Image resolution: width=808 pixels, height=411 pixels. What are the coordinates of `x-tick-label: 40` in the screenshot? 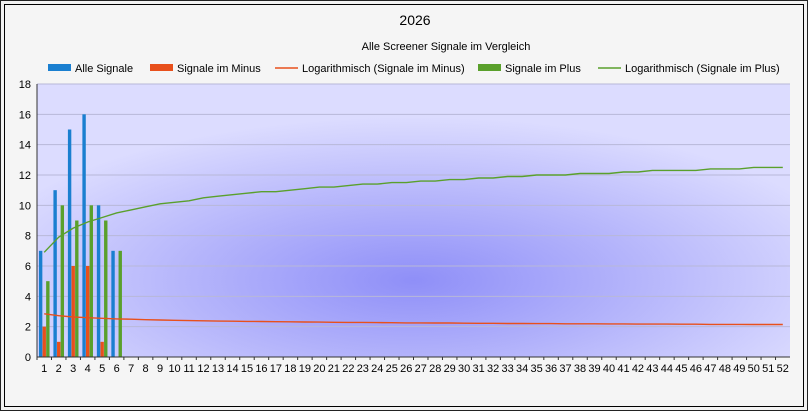 It's located at (609, 369).